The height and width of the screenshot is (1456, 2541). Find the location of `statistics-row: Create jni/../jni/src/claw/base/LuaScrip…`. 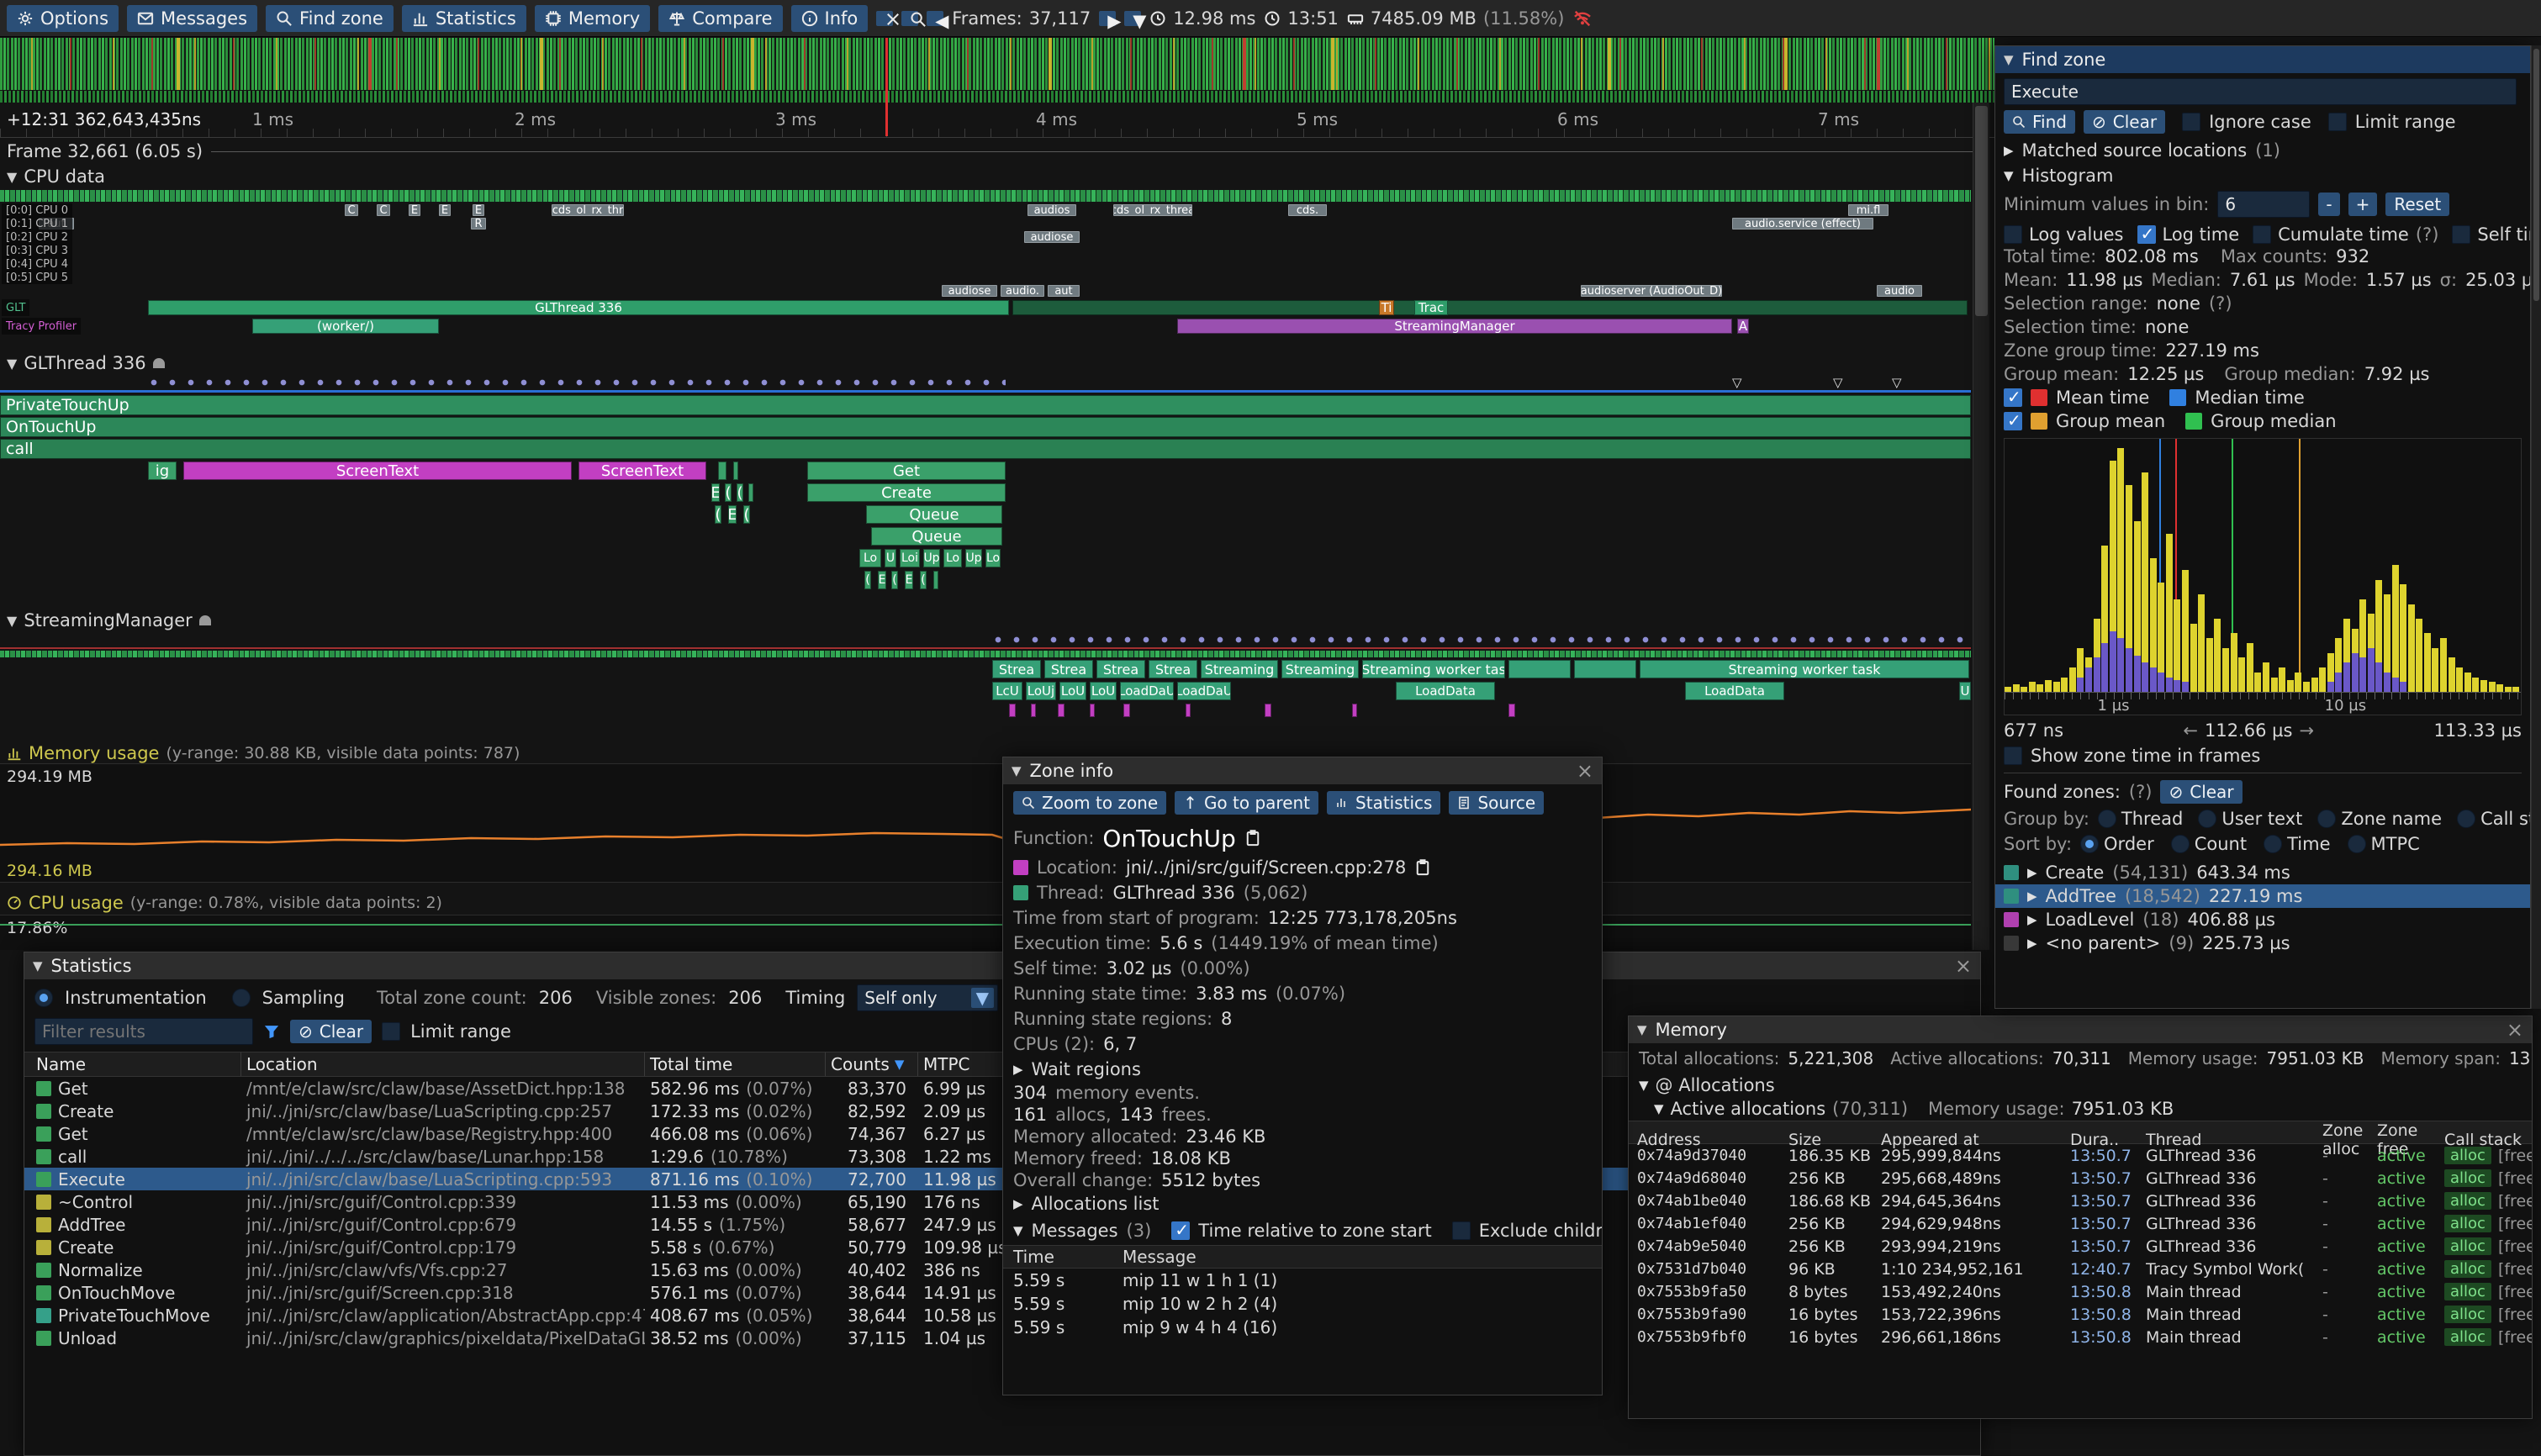

statistics-row: Create jni/../jni/src/claw/base/LuaScrip… is located at coordinates (1002, 1111).